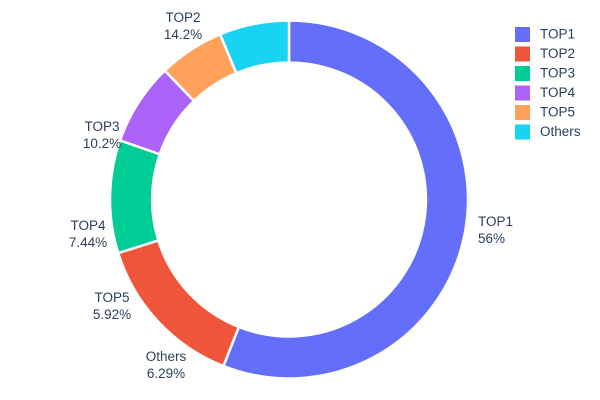 The height and width of the screenshot is (400, 600). I want to click on slice-label-others: Others 6.29%, so click(166, 365).